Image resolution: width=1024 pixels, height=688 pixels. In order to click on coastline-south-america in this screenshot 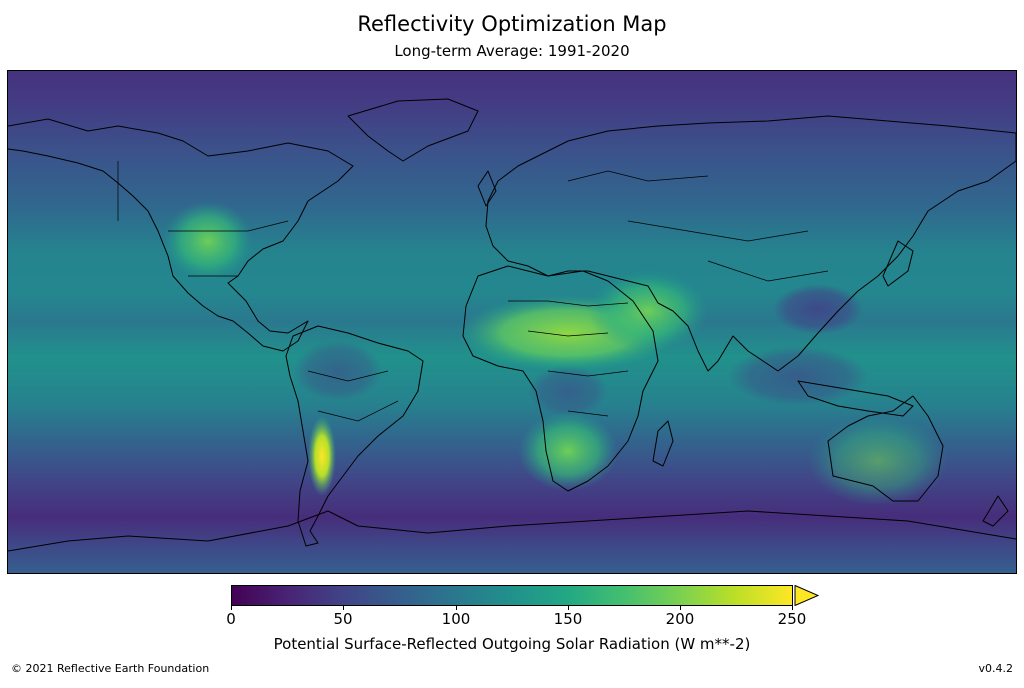, I will do `click(354, 436)`.